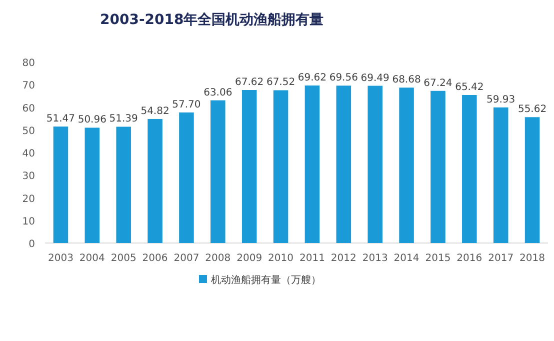 The image size is (554, 341). Describe the element at coordinates (212, 20) in the screenshot. I see `chart-title: 2003-2018年全国机动渔船拥有量` at that location.